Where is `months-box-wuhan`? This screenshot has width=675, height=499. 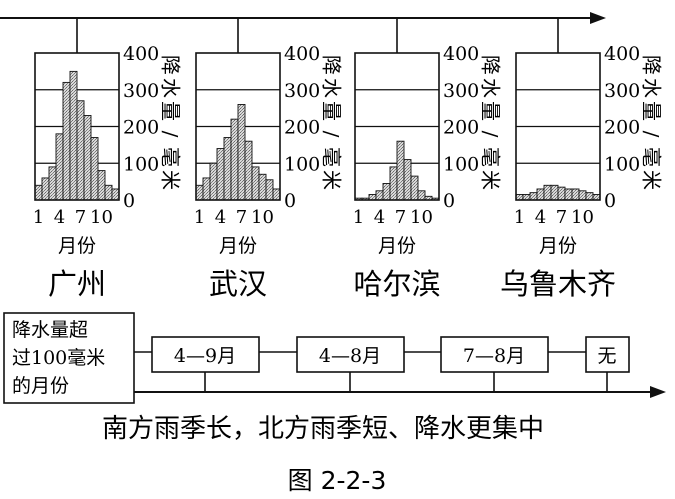 months-box-wuhan is located at coordinates (350, 354).